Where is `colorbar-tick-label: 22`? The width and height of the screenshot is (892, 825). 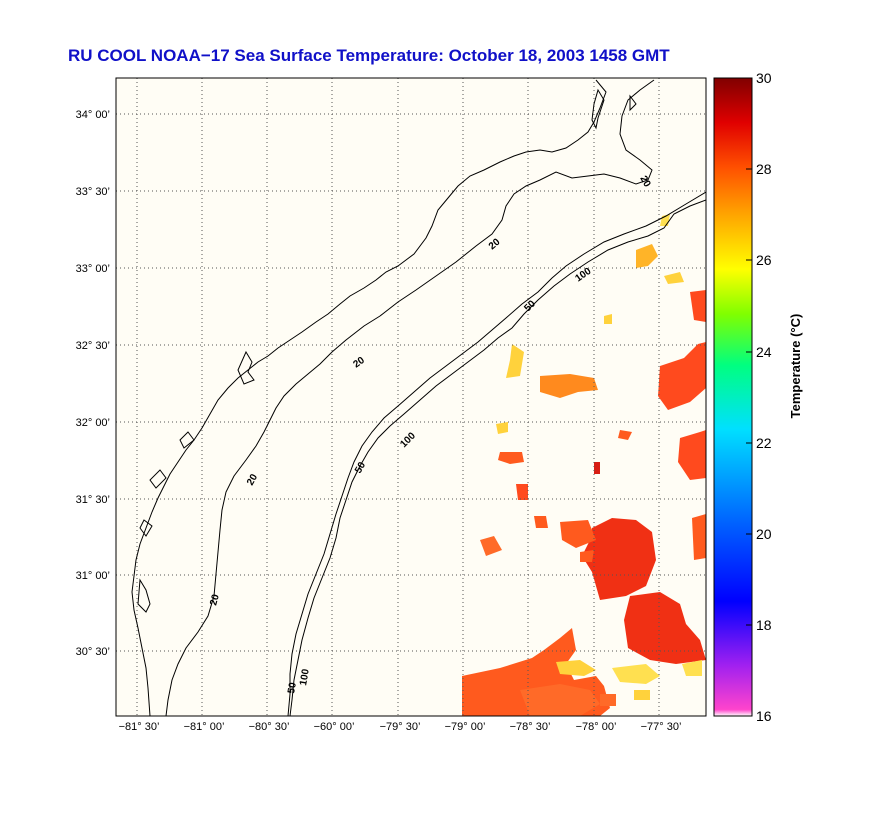 colorbar-tick-label: 22 is located at coordinates (764, 443).